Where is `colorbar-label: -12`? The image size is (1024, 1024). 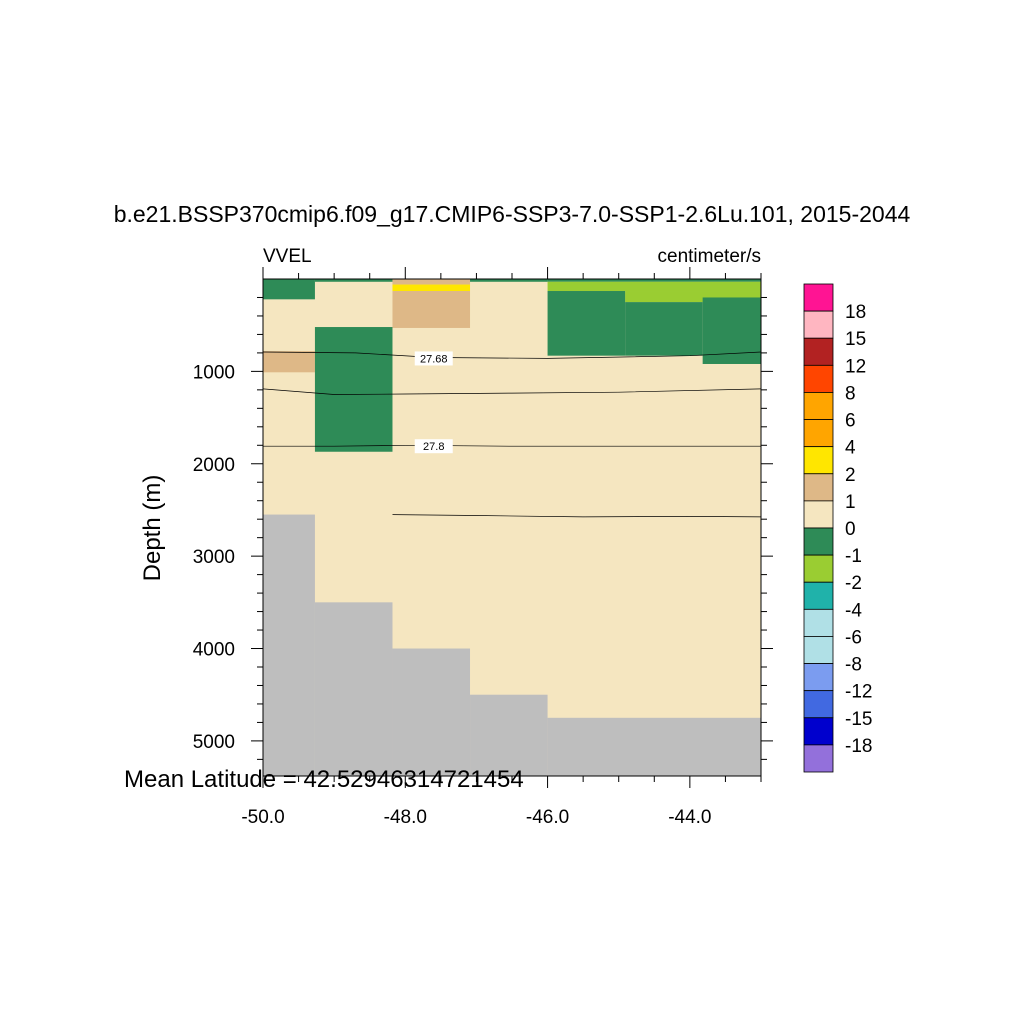 colorbar-label: -12 is located at coordinates (858, 692).